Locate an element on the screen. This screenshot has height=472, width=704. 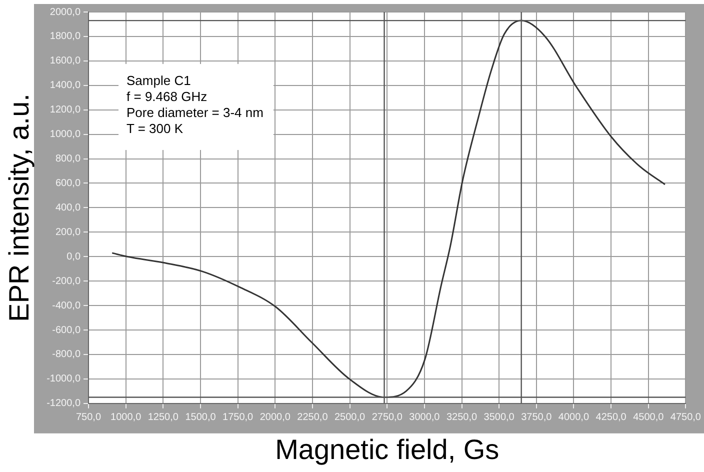
x-tick-label: 4750,0 is located at coordinates (686, 418).